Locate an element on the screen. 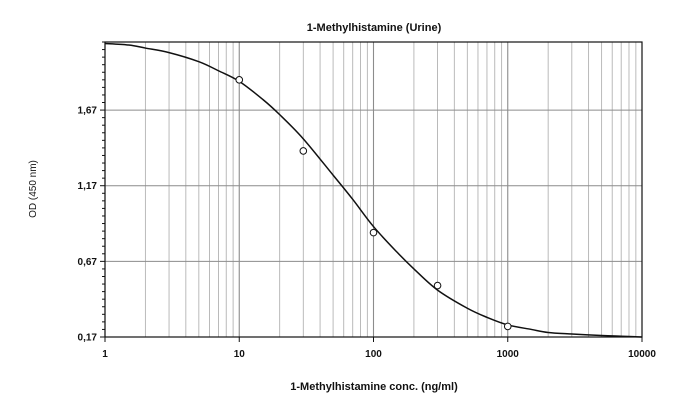 The height and width of the screenshot is (400, 681). y-tick-label: 1,17 is located at coordinates (88, 186).